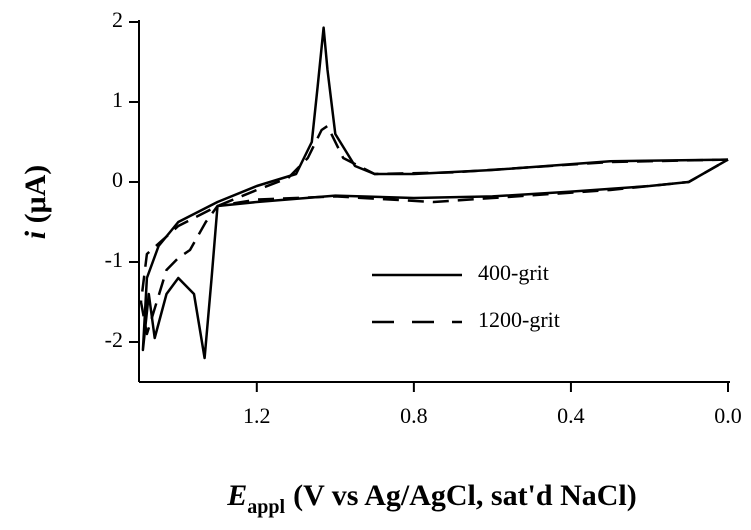 Image resolution: width=751 pixels, height=530 pixels. I want to click on legend-label: 1200-grit, so click(519, 319).